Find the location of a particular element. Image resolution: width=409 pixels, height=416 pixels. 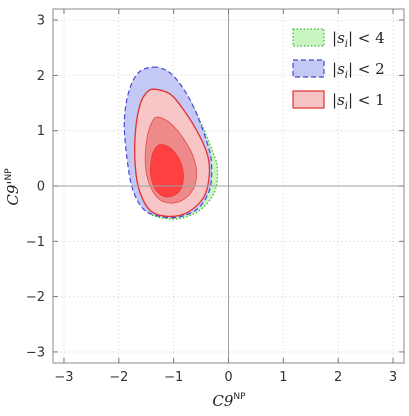

x-tick-label: 2 is located at coordinates (338, 377).